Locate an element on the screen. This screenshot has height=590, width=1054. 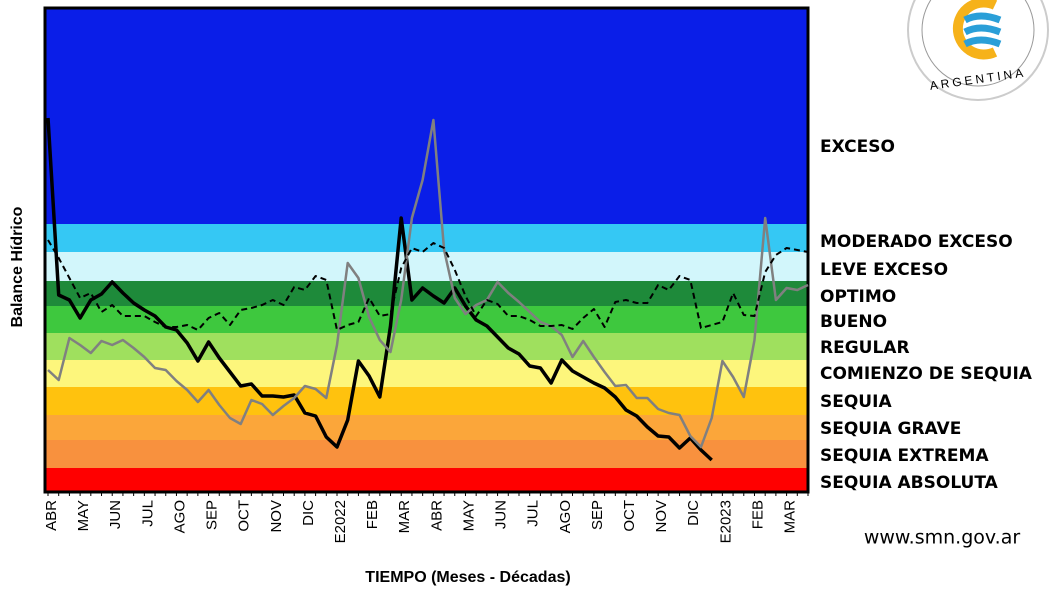
logo-sun is located at coordinates (975, 30).